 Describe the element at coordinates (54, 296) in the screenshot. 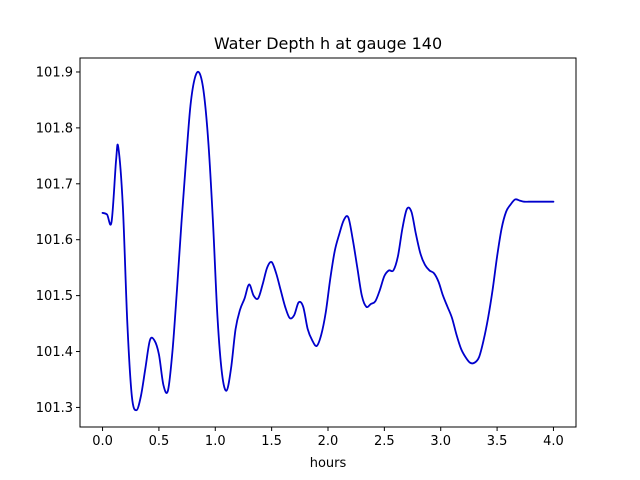

I see `y-tick-label: 101.5` at that location.